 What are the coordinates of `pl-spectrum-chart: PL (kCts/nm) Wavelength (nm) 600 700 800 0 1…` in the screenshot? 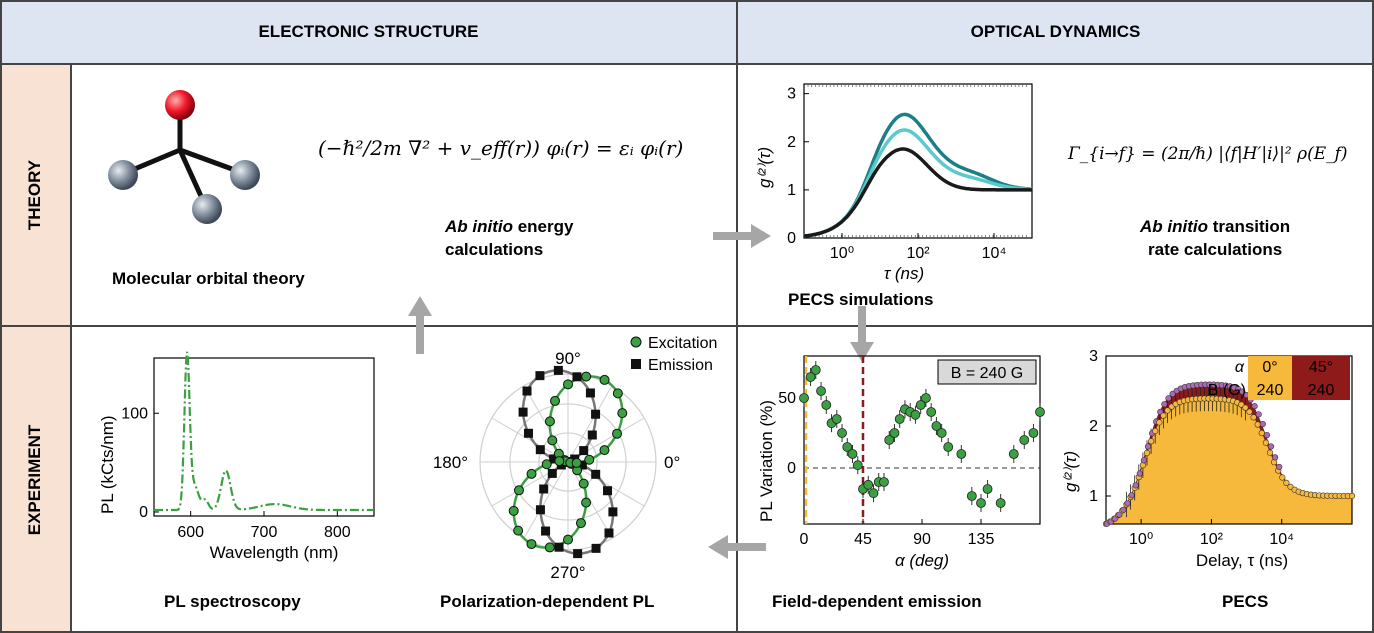 It's located at (236, 456).